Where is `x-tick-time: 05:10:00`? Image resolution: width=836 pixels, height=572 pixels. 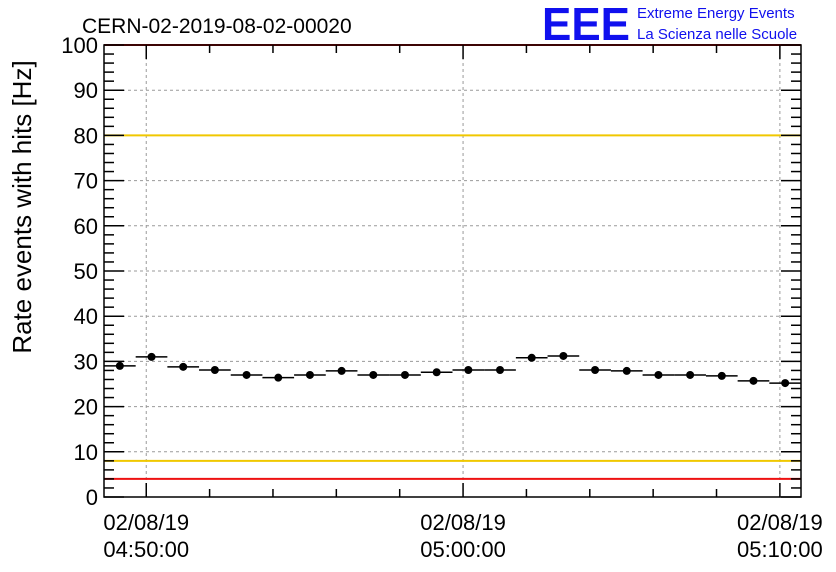 x-tick-time: 05:10:00 is located at coordinates (780, 549).